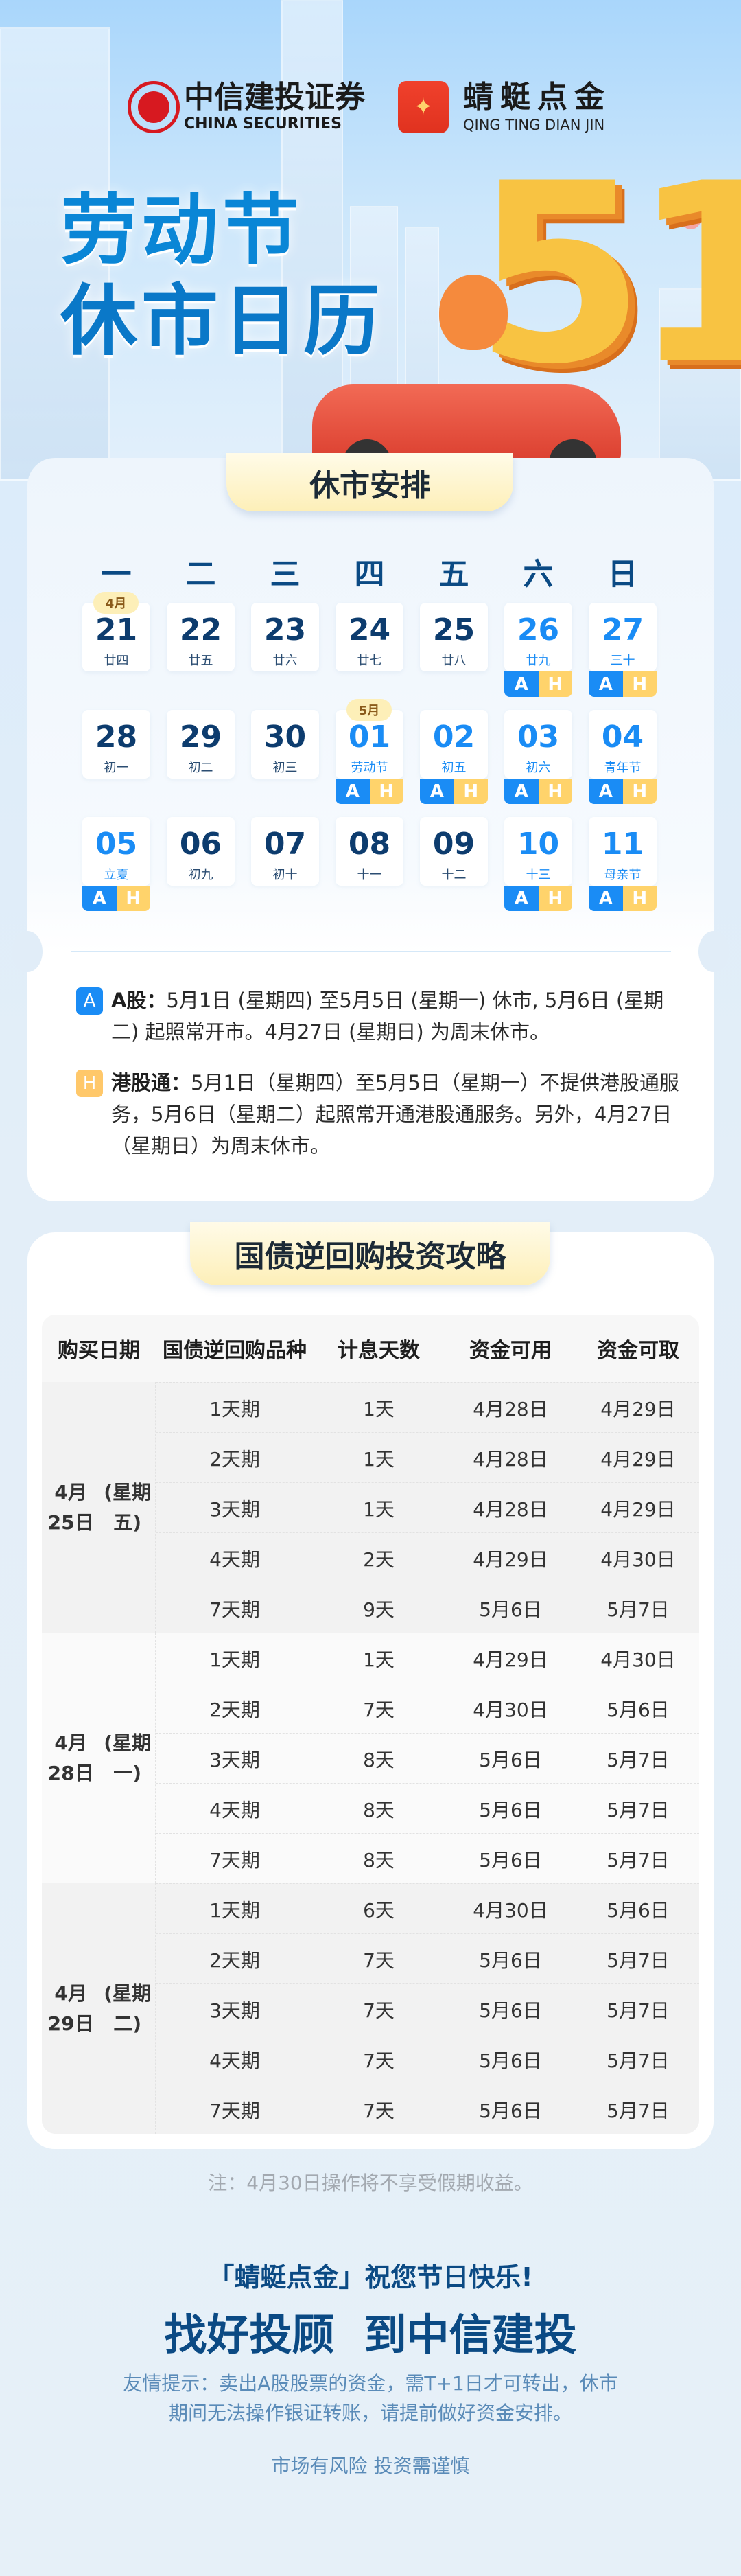 This screenshot has width=741, height=2576. Describe the element at coordinates (369, 661) in the screenshot. I see `lunar-date: 廿七` at that location.